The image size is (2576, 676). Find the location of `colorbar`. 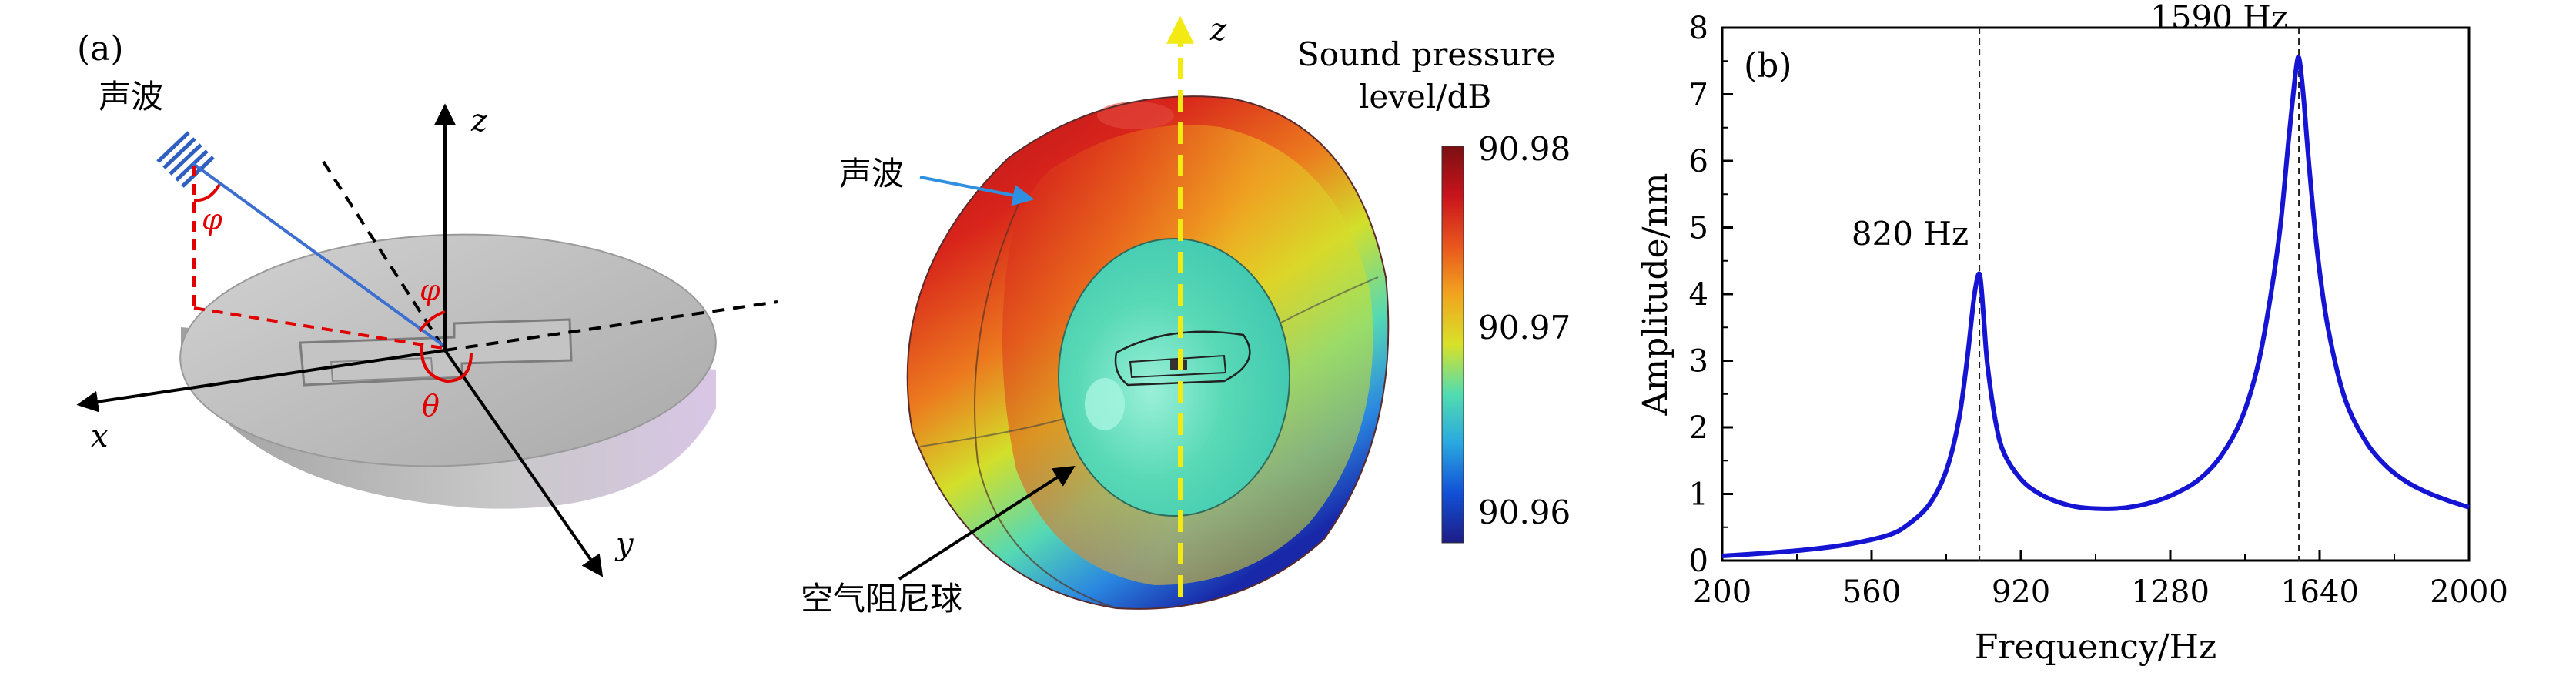

colorbar is located at coordinates (1452, 345).